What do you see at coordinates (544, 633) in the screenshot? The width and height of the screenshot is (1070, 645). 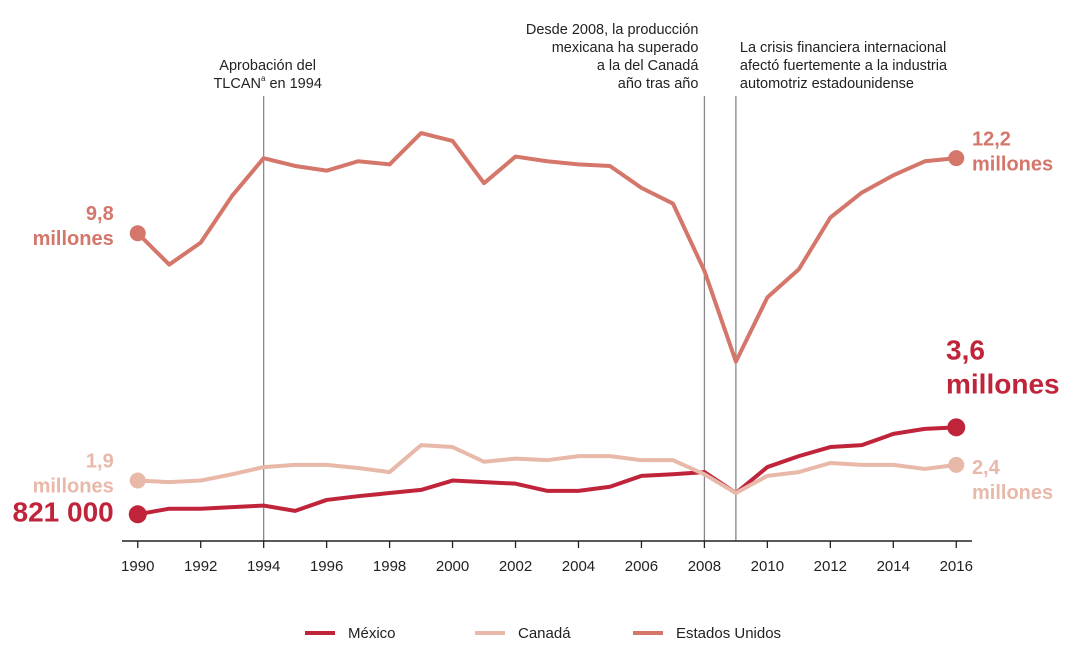 I see `legend-label: Canadá` at bounding box center [544, 633].